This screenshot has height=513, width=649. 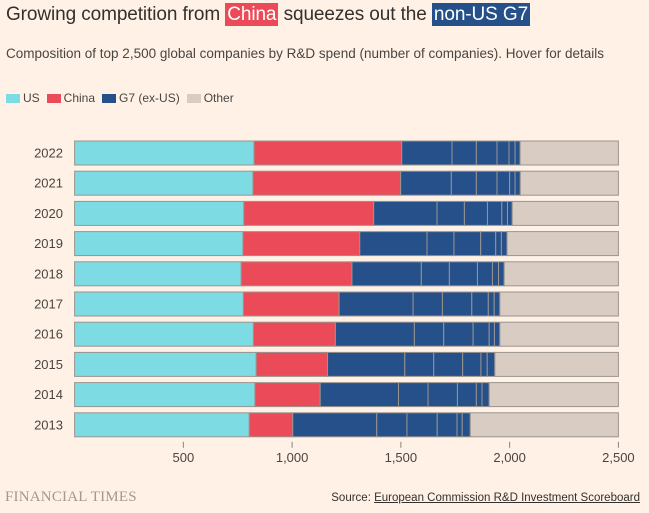 I want to click on bar-segment-g7-ex-us-6-2014, so click(x=485, y=395).